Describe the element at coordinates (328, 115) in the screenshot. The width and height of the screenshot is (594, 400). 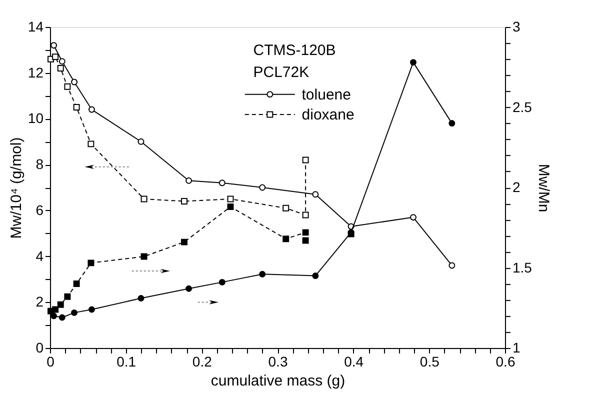
I see `legend-label: dioxane` at that location.